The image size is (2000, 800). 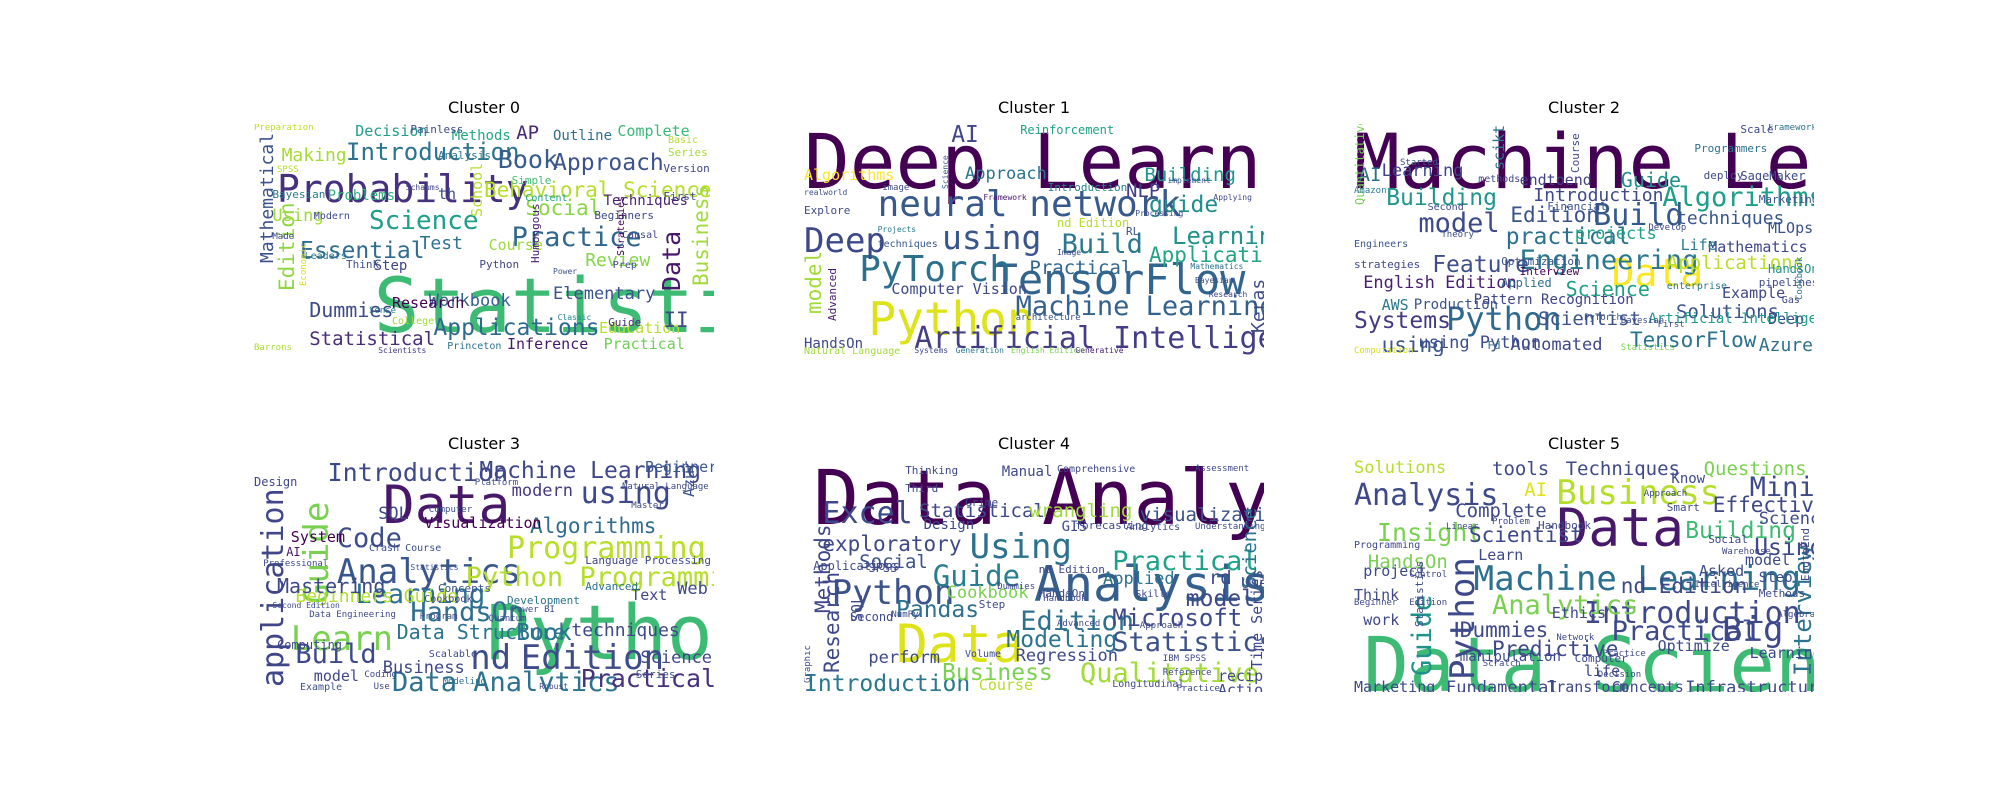 What do you see at coordinates (535, 233) in the screenshot?
I see `cluster-0-word-humongous: Humongous` at bounding box center [535, 233].